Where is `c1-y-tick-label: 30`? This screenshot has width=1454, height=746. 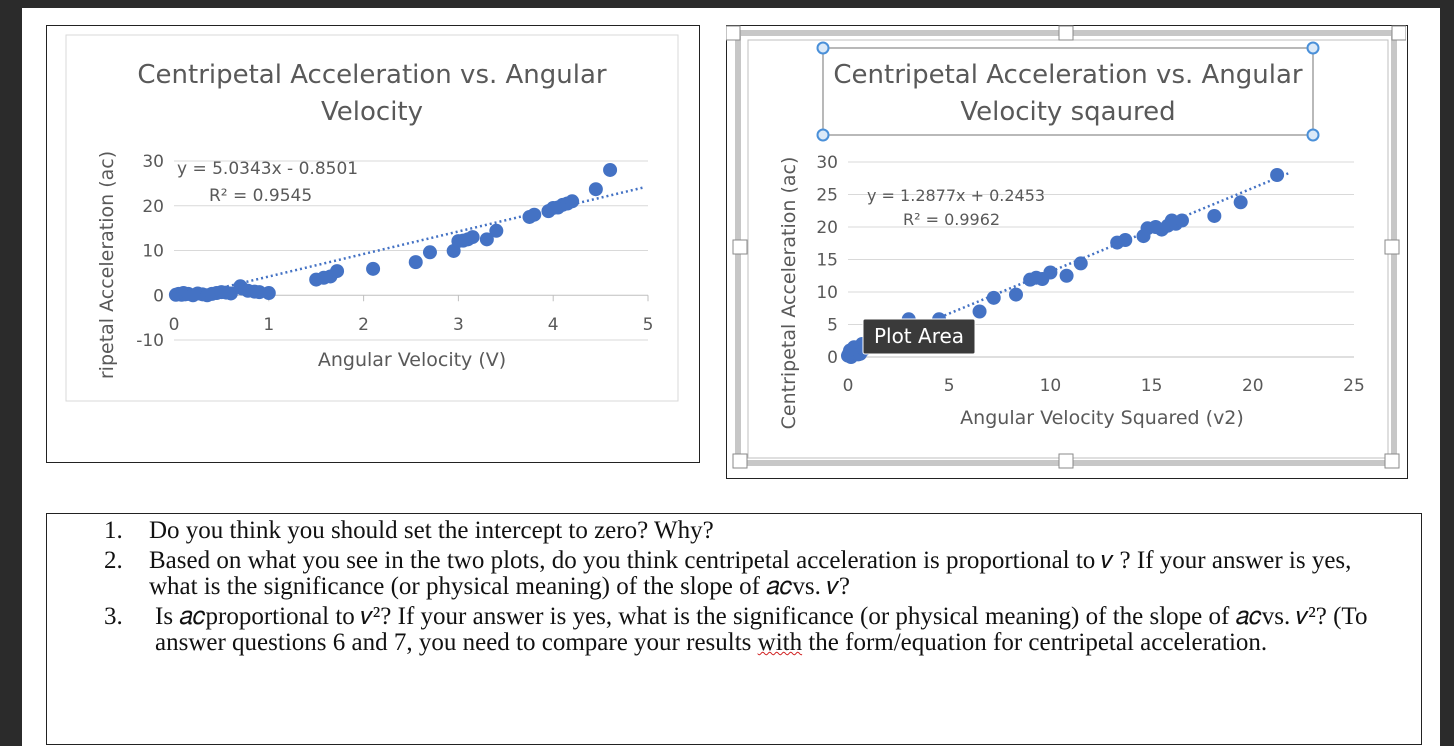
c1-y-tick-label: 30 is located at coordinates (153, 162).